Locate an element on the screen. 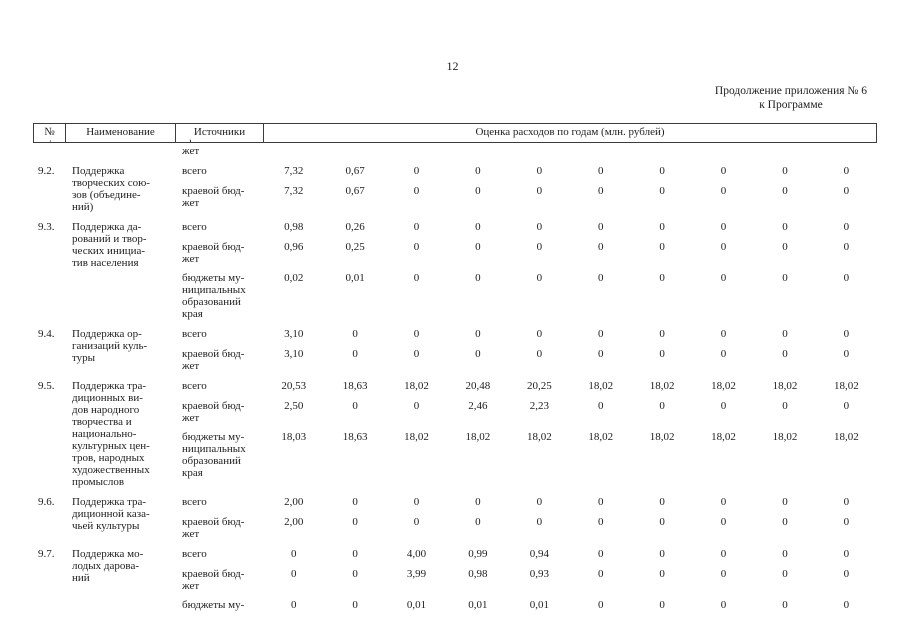 Image resolution: width=905 pixels, height=640 pixels. value-cell: 0,96 is located at coordinates (294, 247).